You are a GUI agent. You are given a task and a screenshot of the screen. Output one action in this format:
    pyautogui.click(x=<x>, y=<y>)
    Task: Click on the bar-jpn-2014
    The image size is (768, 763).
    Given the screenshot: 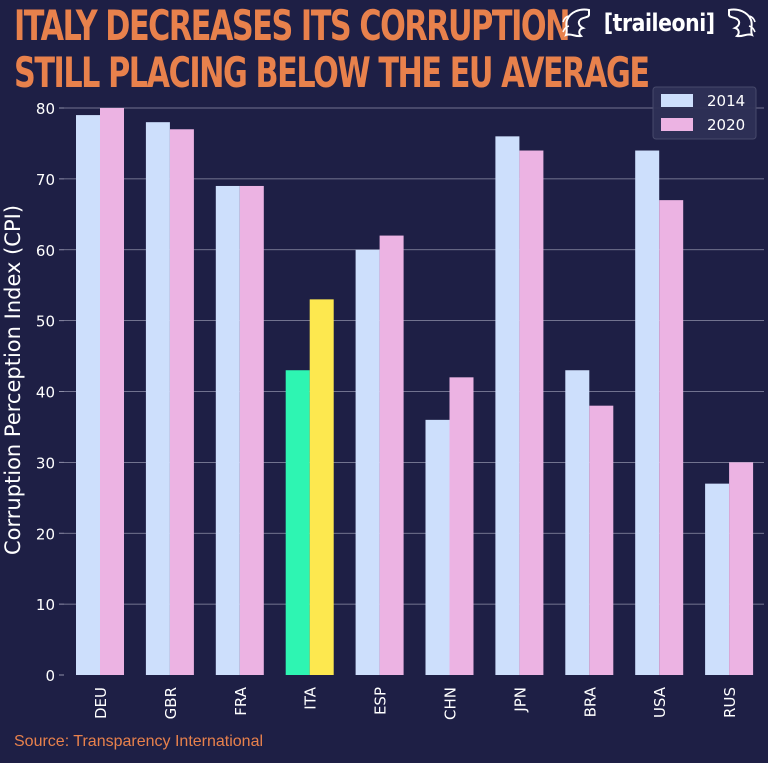 What is the action you would take?
    pyautogui.click(x=507, y=406)
    